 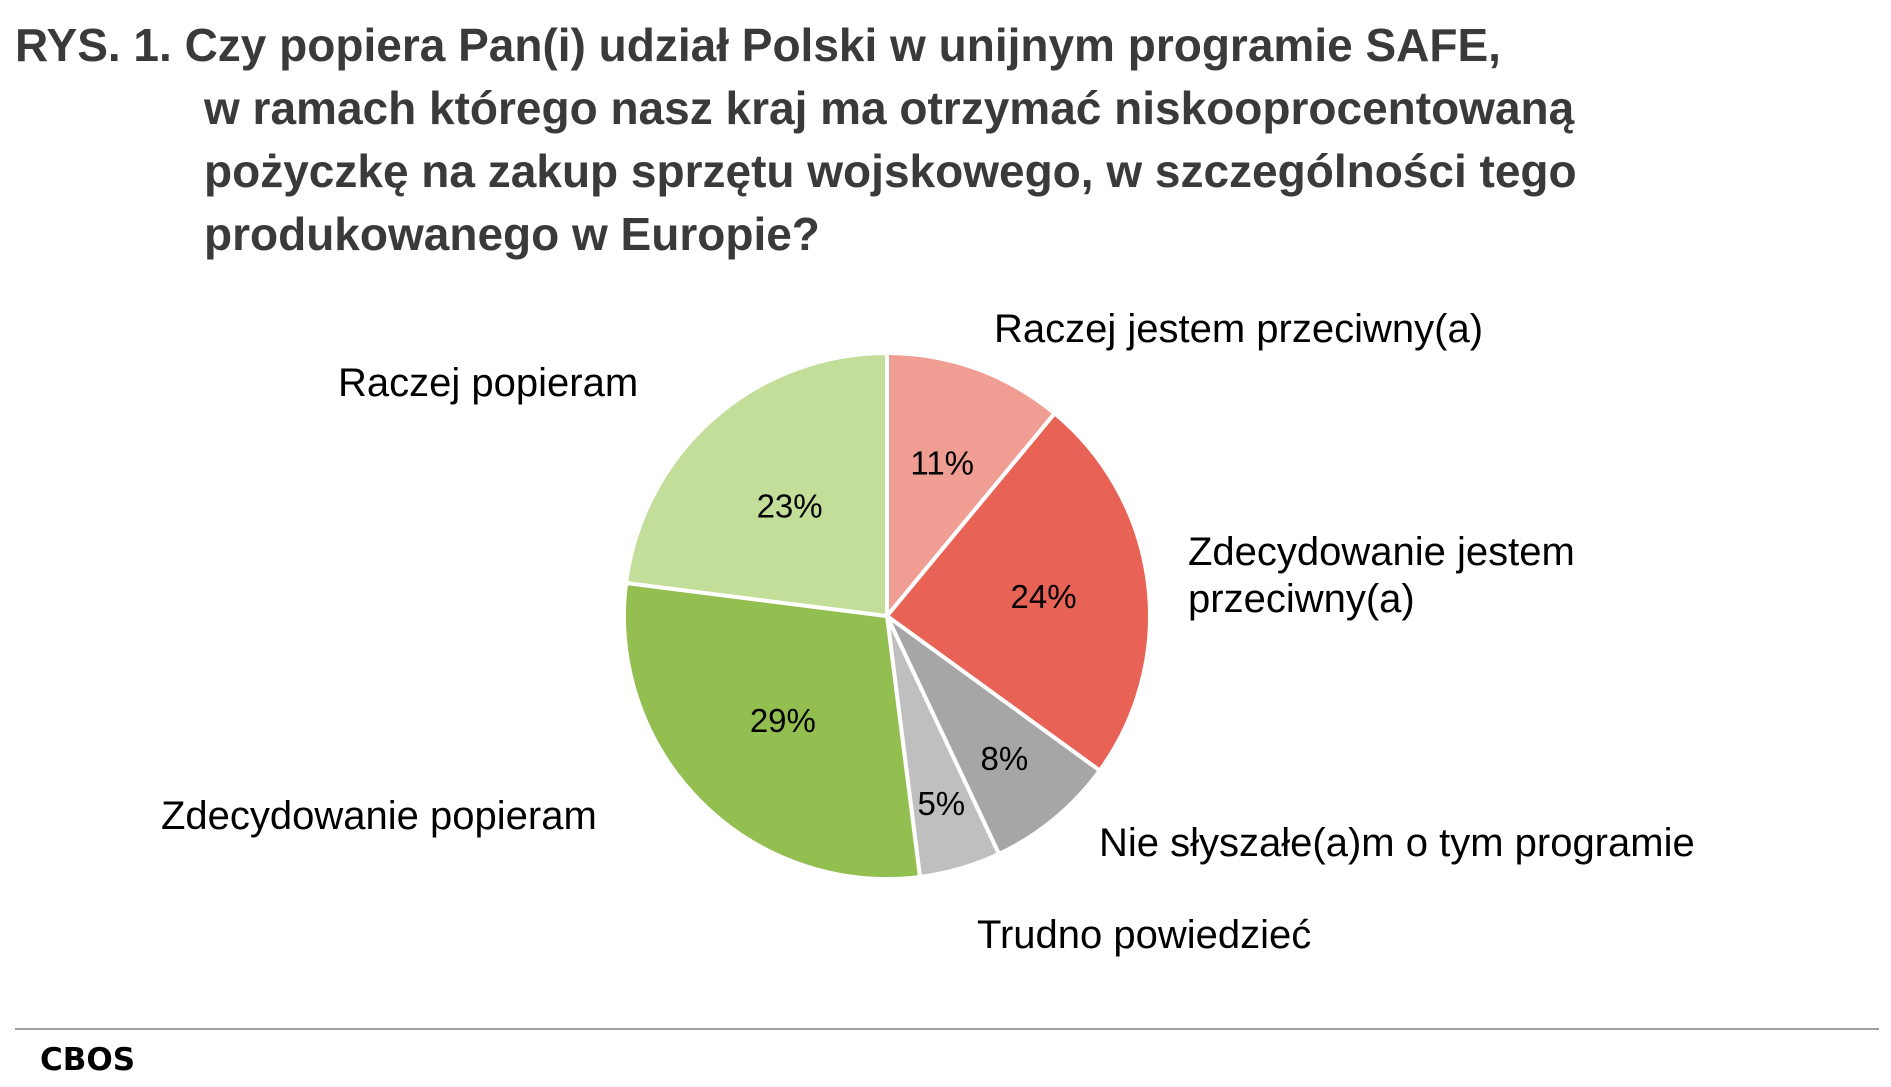 What do you see at coordinates (947, 1029) in the screenshot?
I see `footer-divider` at bounding box center [947, 1029].